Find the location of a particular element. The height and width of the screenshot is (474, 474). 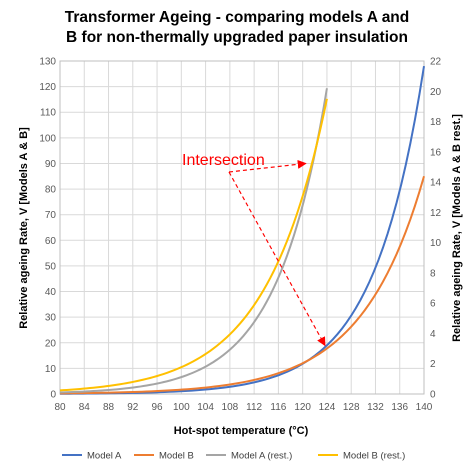

x-tick-label: 116 is located at coordinates (278, 407).